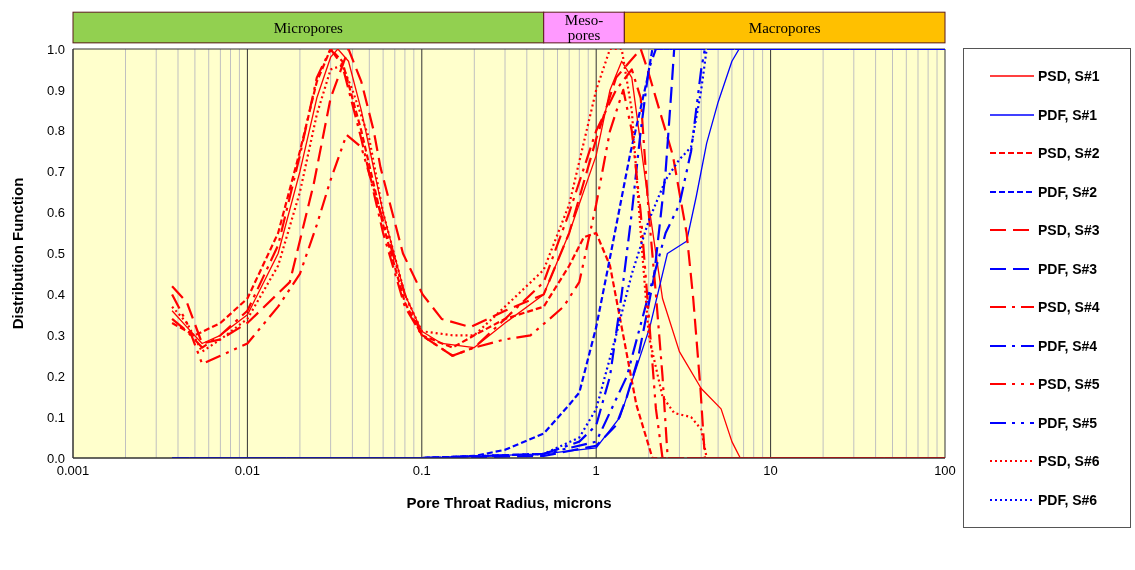 The width and height of the screenshot is (1135, 570). What do you see at coordinates (18, 253) in the screenshot?
I see `y-axis-title: Distribution Function` at bounding box center [18, 253].